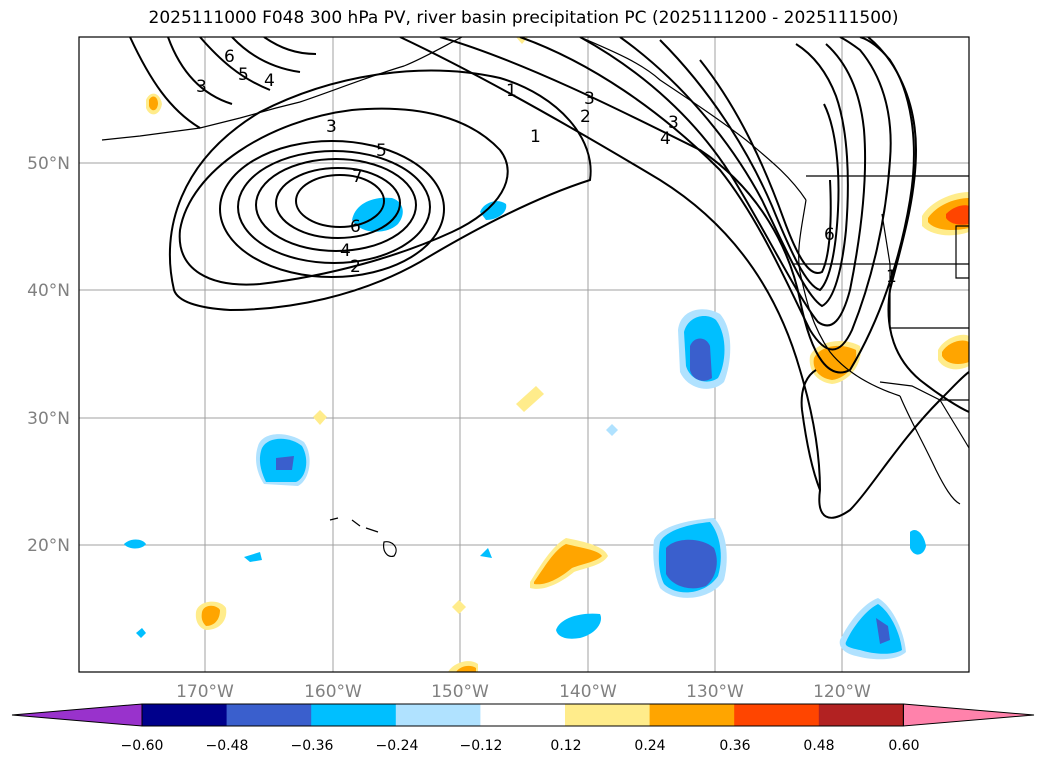  I want to click on coastline-bc, so click(693, 119).